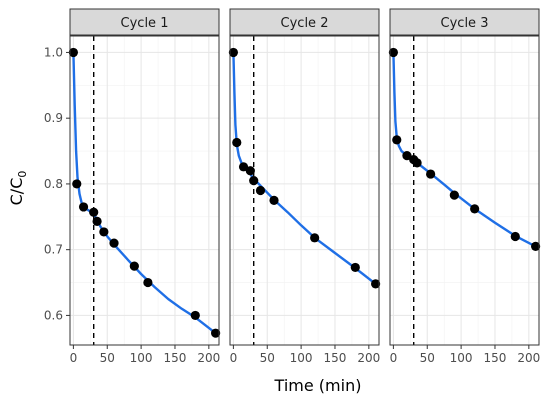 This screenshot has height=404, width=550. I want to click on y-axis-title-main: C/C, so click(16, 192).